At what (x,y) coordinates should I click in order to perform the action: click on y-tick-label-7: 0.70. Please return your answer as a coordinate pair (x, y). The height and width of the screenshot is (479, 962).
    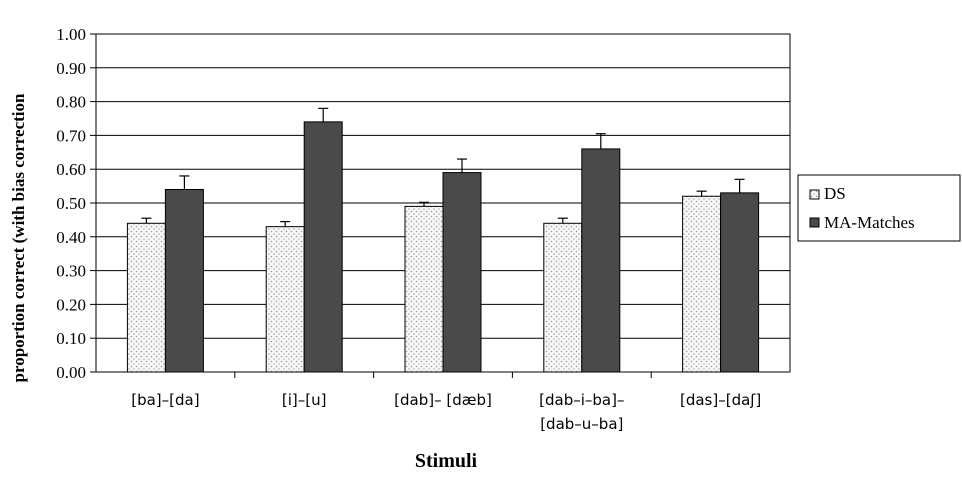
    Looking at the image, I should click on (71, 135).